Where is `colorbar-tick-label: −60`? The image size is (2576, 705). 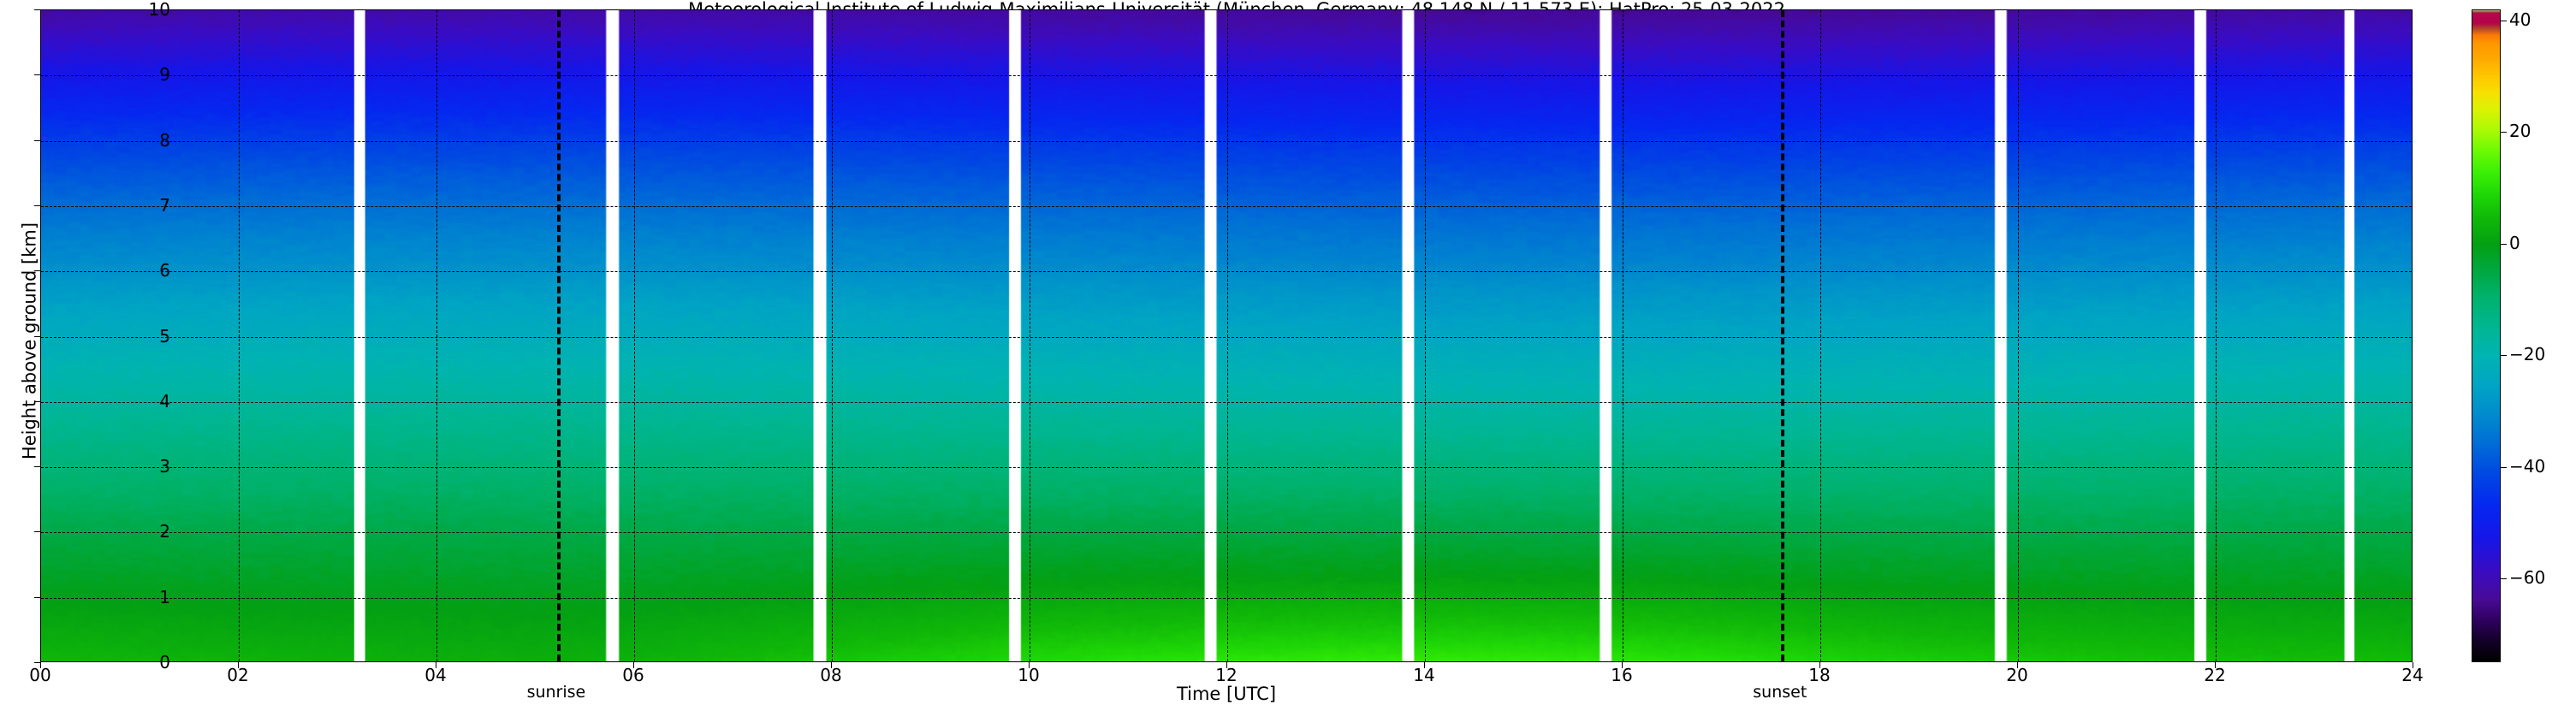 colorbar-tick-label: −60 is located at coordinates (2527, 578).